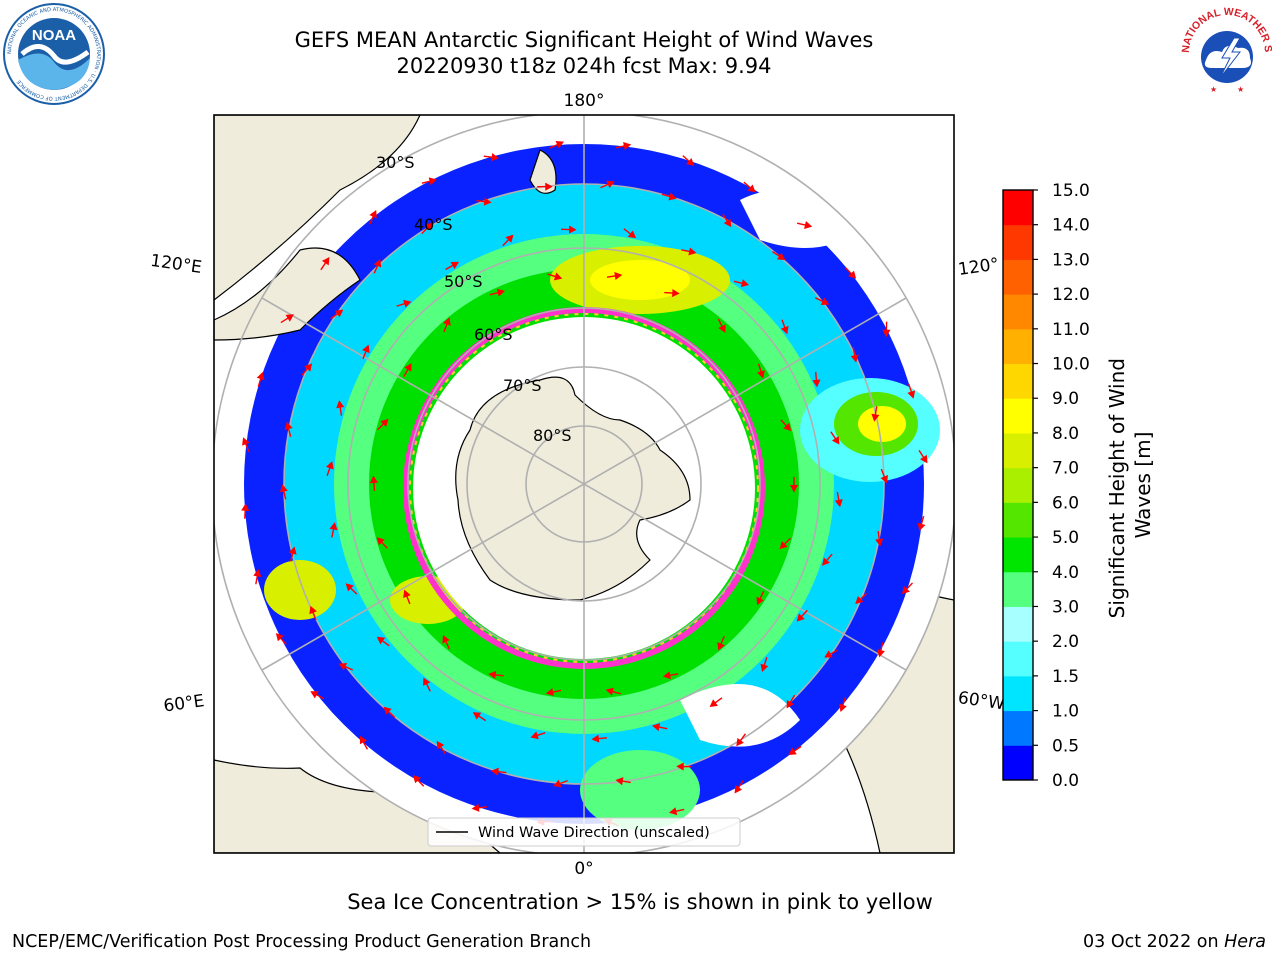  What do you see at coordinates (594, 833) in the screenshot?
I see `legend-text: Wind Wave Direction (unscaled)` at bounding box center [594, 833].